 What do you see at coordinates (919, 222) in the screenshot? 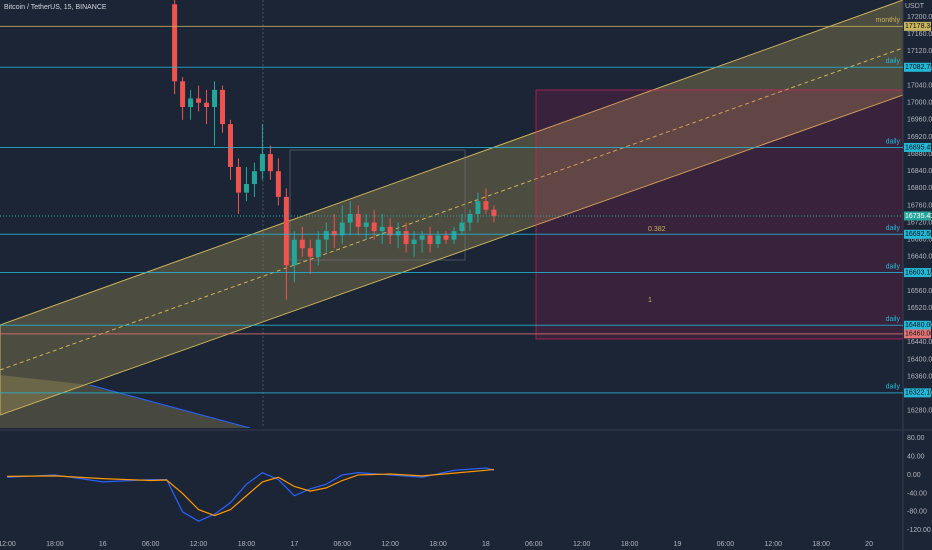
I see `y-tick-label: 16720.00` at bounding box center [919, 222].